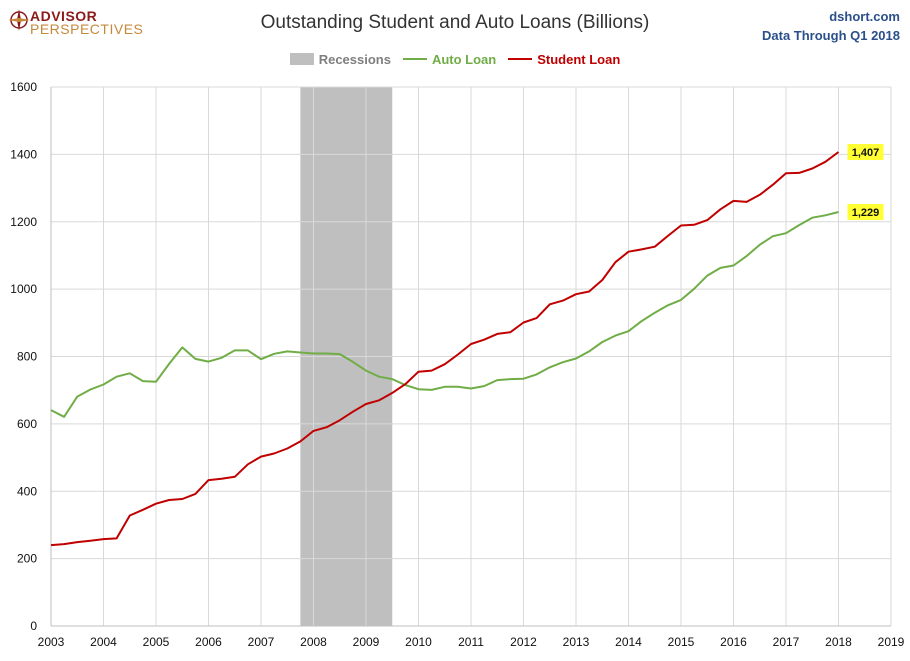  What do you see at coordinates (831, 35) in the screenshot?
I see `source-data-through: Data Through Q1 2018` at bounding box center [831, 35].